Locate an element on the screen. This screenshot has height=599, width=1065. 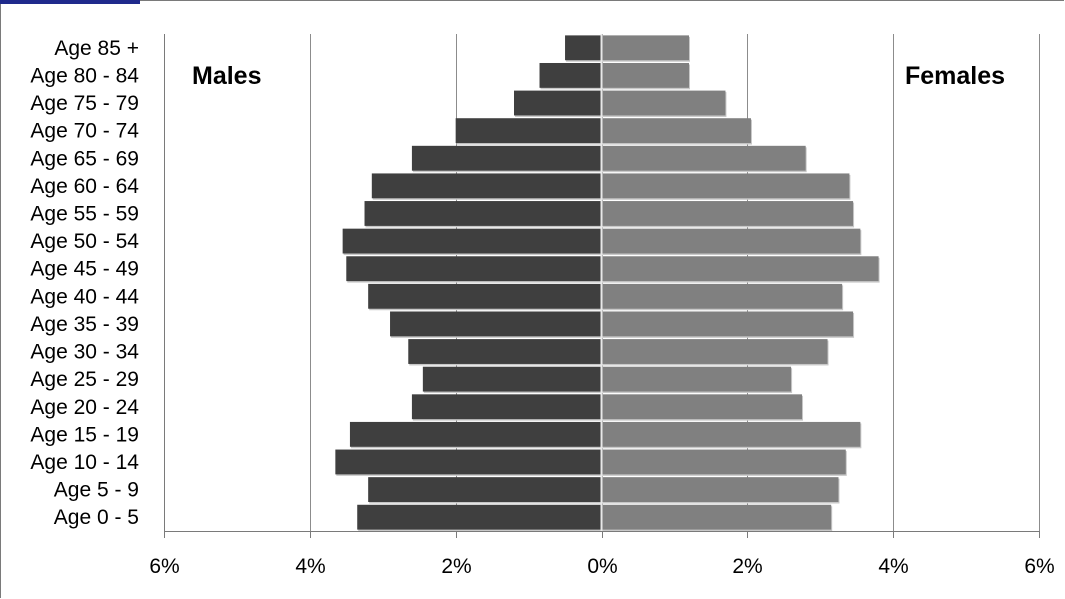
category-label: Age 20 - 24 is located at coordinates (84, 407).